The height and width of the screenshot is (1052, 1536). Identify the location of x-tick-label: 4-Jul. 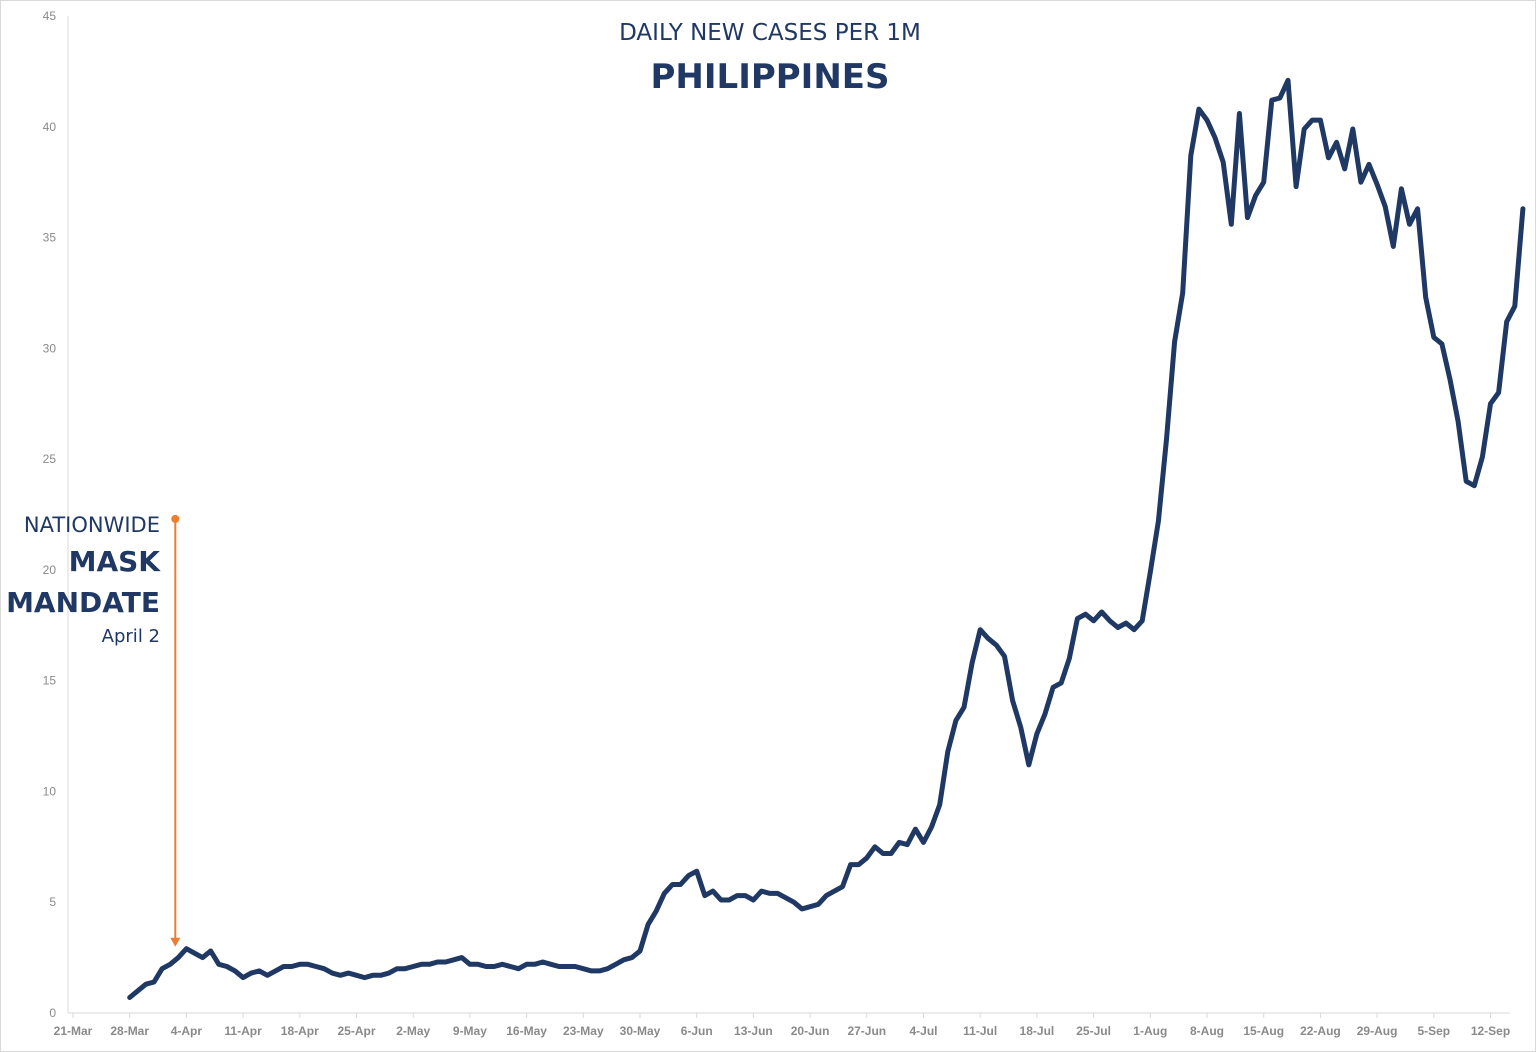
(923, 1031).